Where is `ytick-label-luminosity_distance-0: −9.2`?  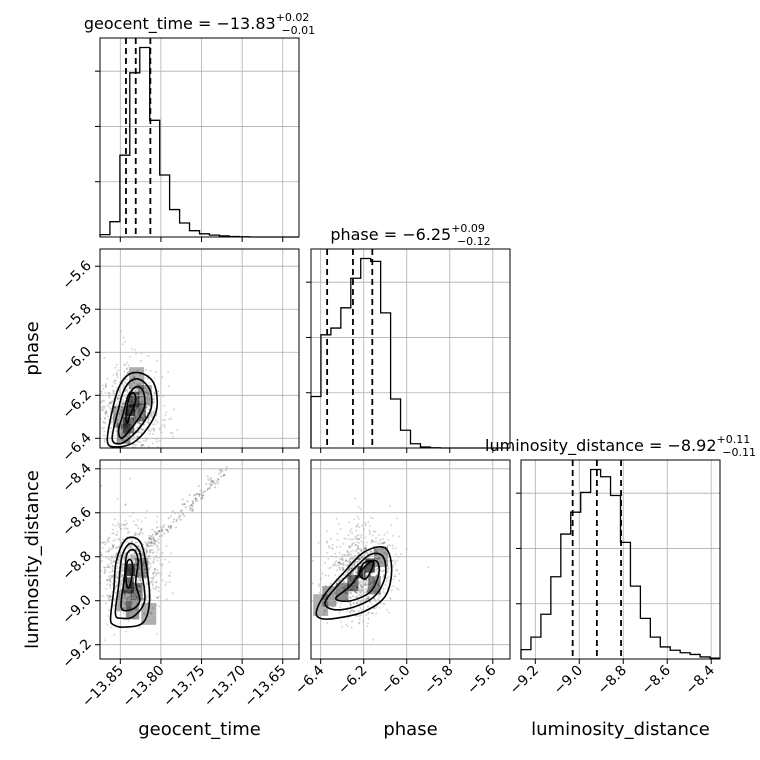 ytick-label-luminosity_distance-0: −9.2 is located at coordinates (76, 653).